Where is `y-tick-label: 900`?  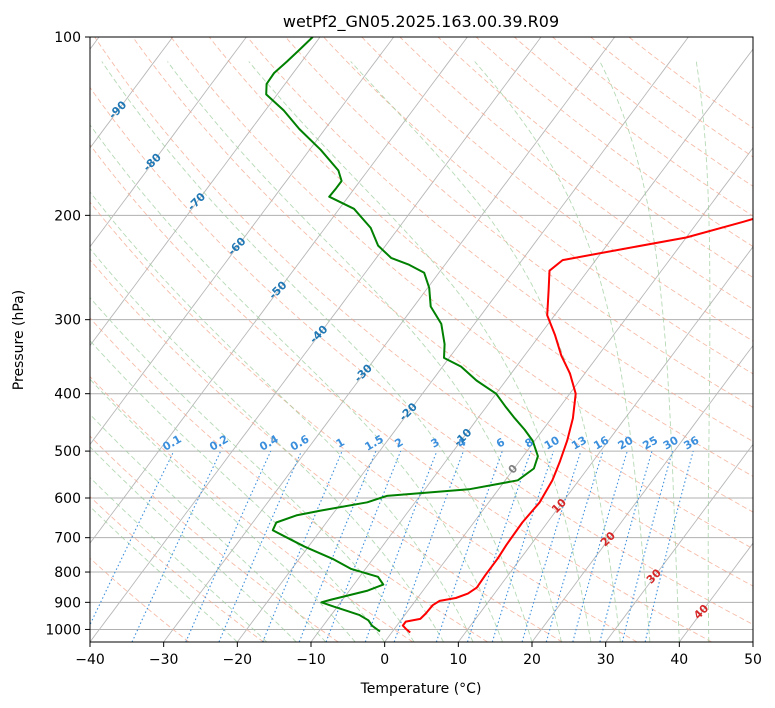 y-tick-label: 900 is located at coordinates (67, 603).